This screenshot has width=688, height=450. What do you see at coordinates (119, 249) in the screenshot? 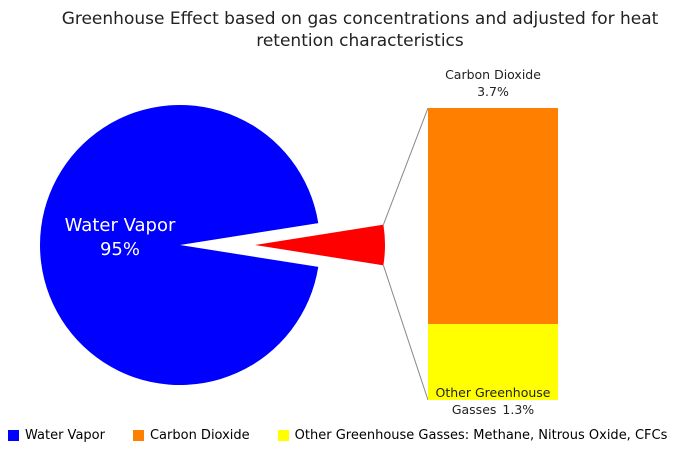
I see `value-label: 95%` at bounding box center [119, 249].